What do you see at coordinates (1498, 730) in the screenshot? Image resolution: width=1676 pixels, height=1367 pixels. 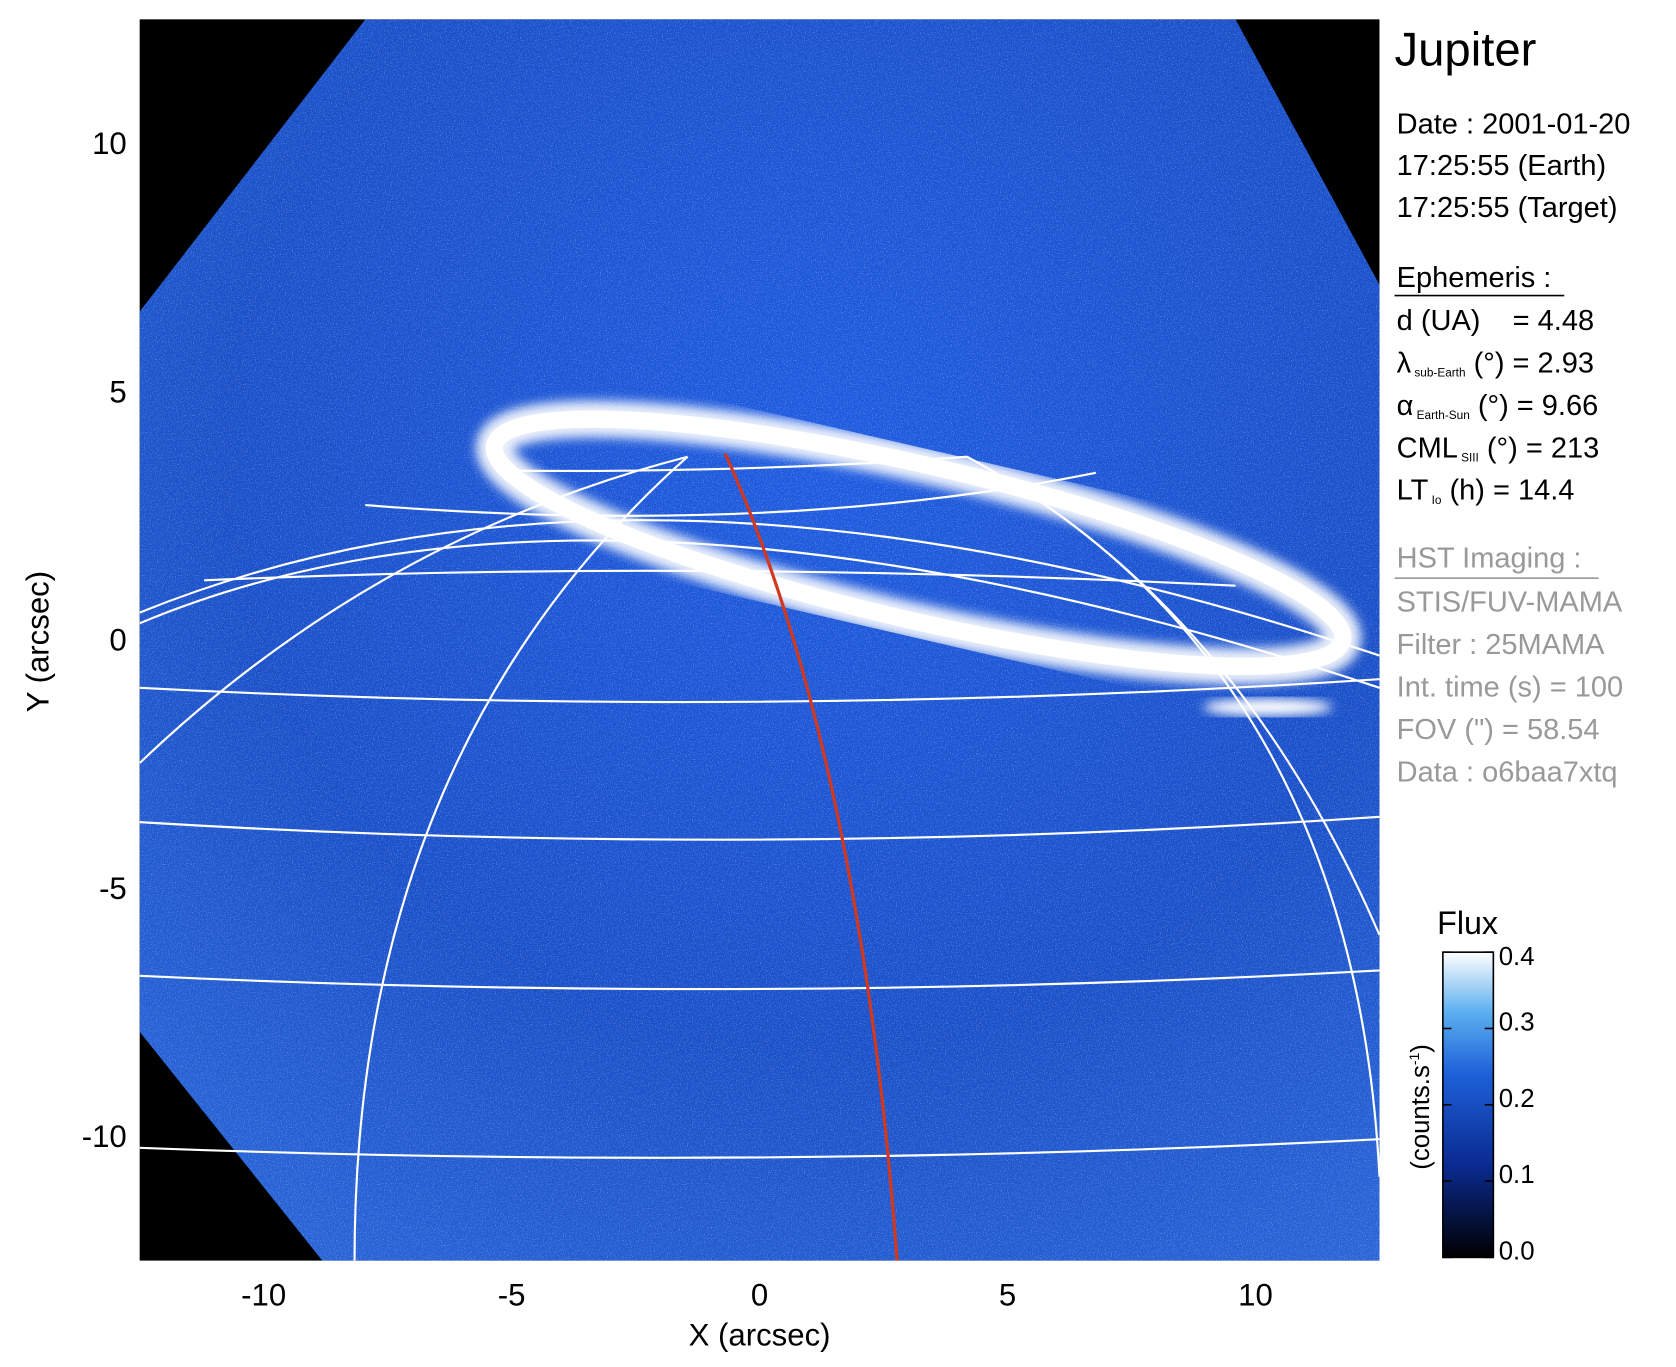 I see `imaging-row: FOV (") = 58.54` at bounding box center [1498, 730].